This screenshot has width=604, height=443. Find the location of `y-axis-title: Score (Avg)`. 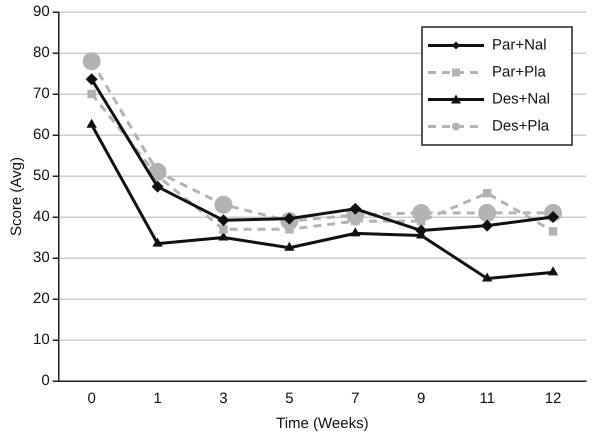

y-axis-title: Score (Avg) is located at coordinates (17, 196).